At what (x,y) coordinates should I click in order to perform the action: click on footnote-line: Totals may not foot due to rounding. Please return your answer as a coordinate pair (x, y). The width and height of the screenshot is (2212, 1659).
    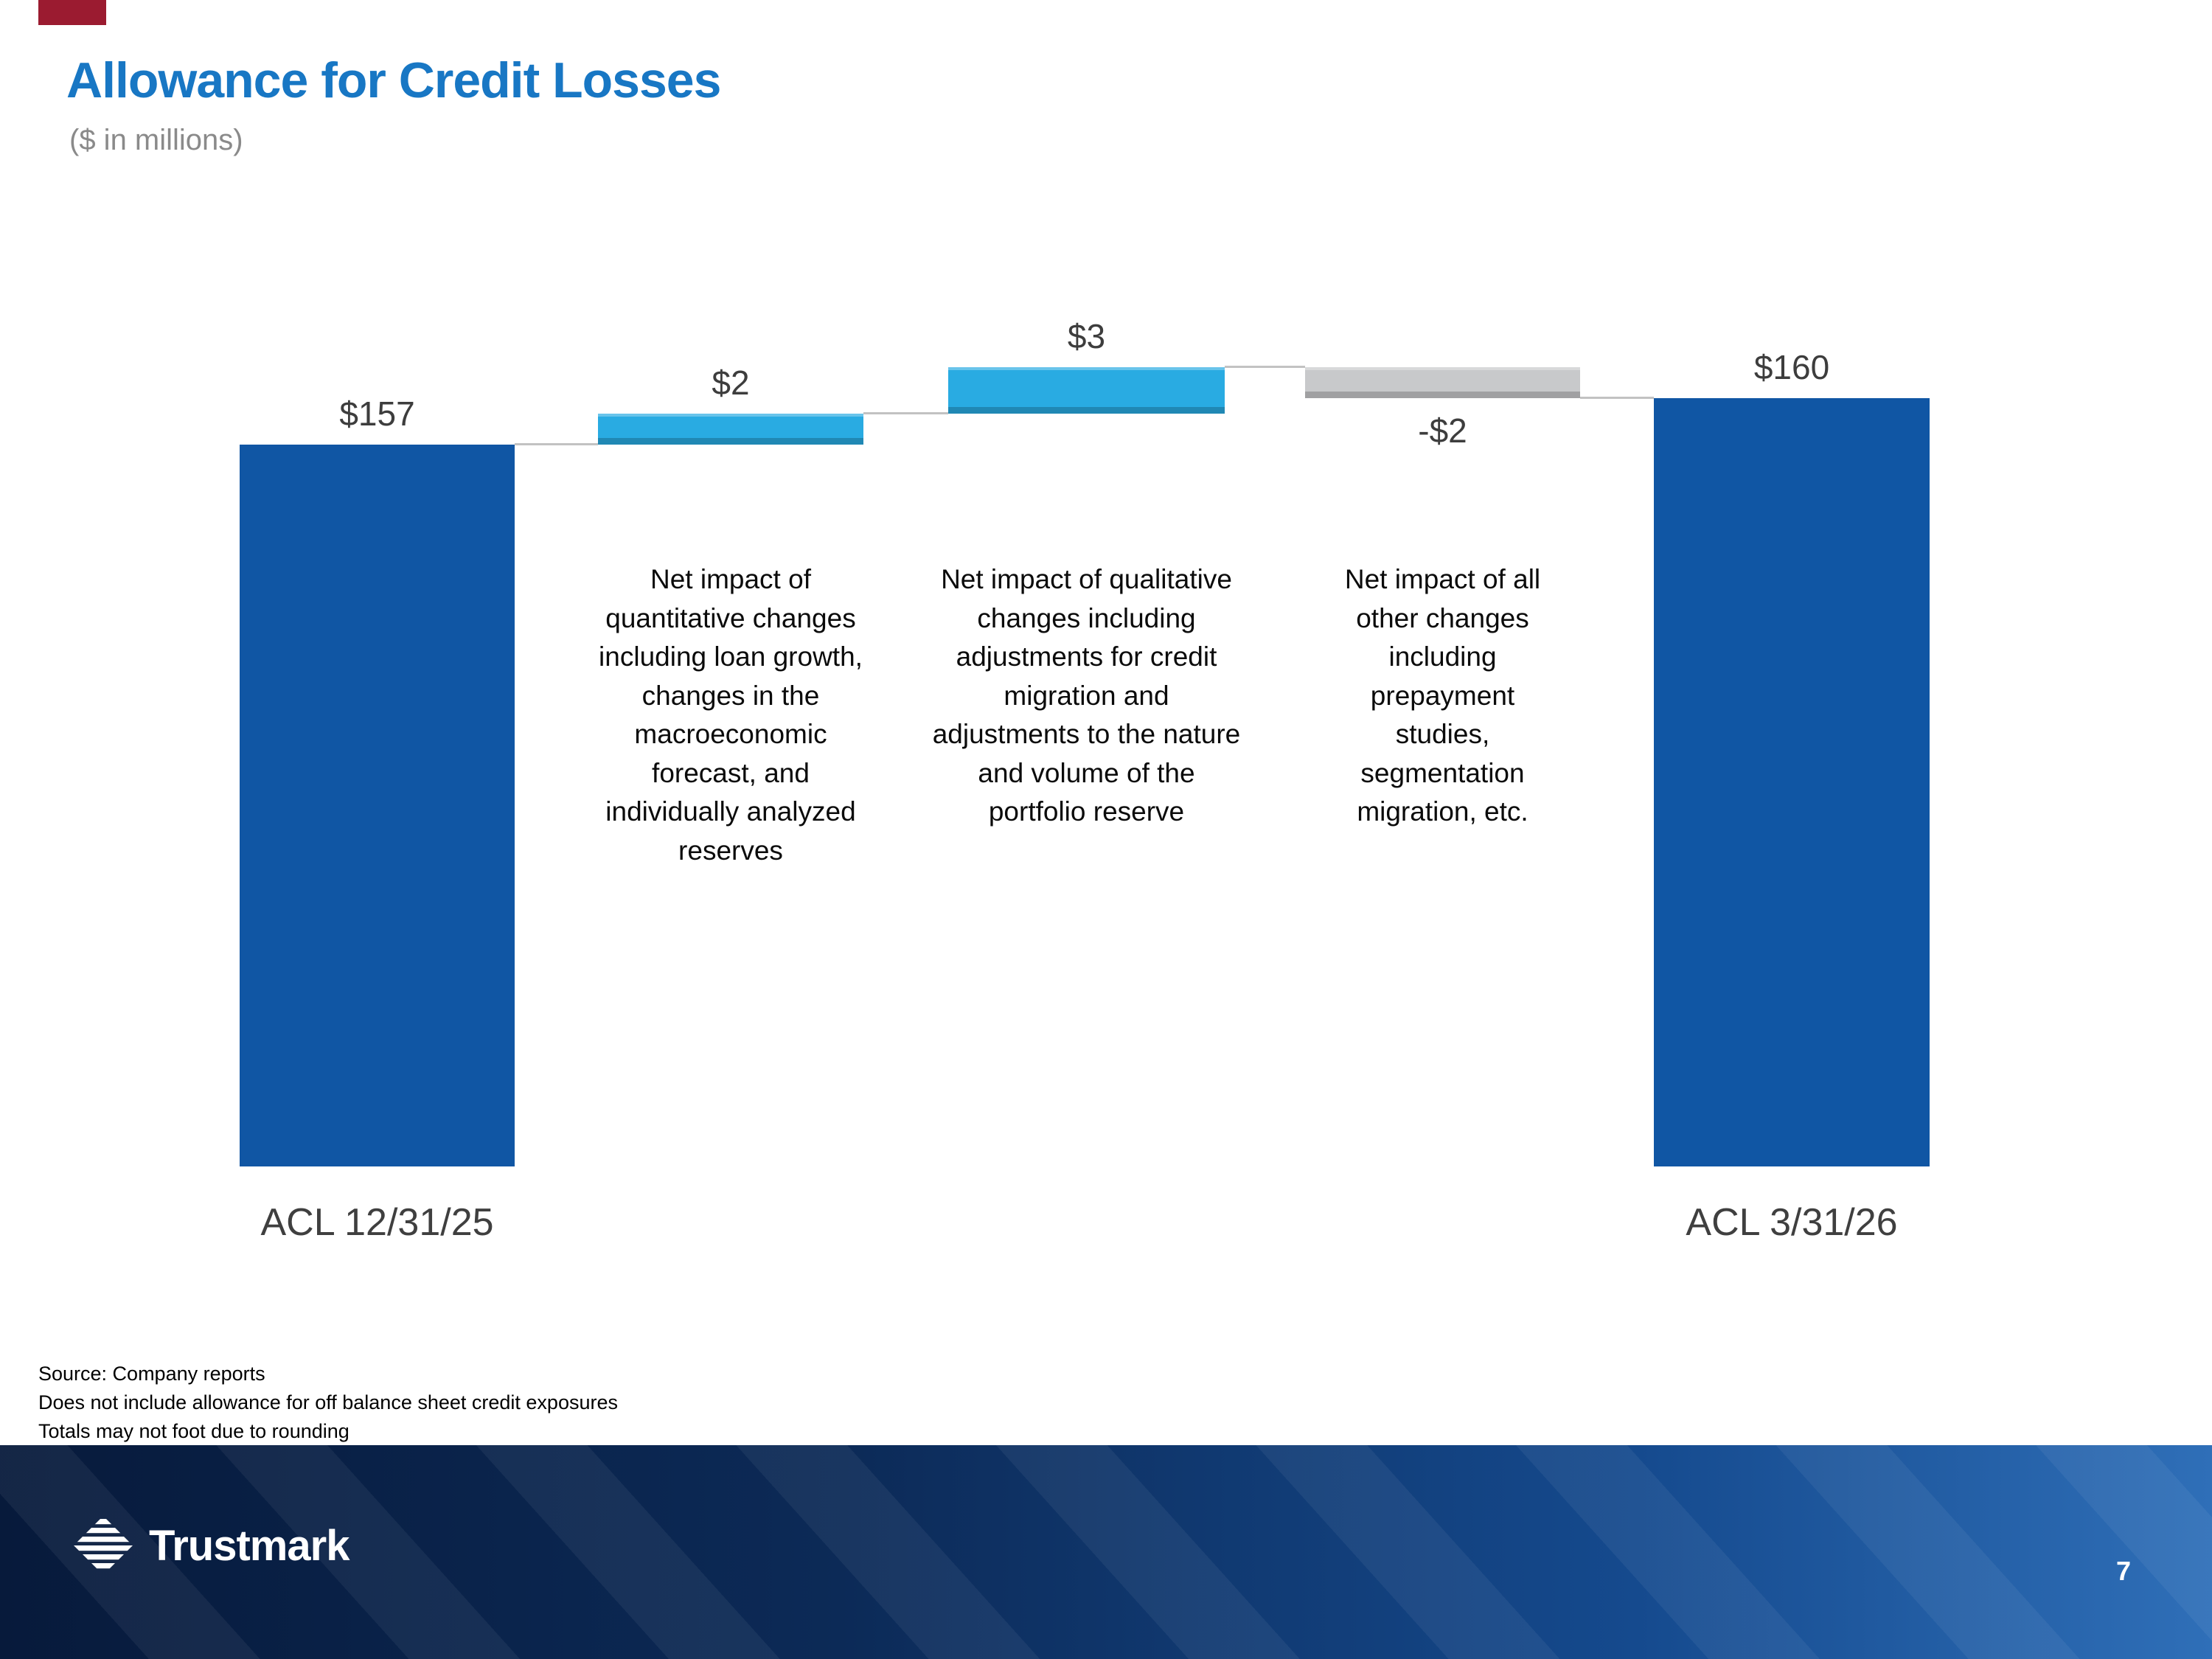
    Looking at the image, I should click on (193, 1431).